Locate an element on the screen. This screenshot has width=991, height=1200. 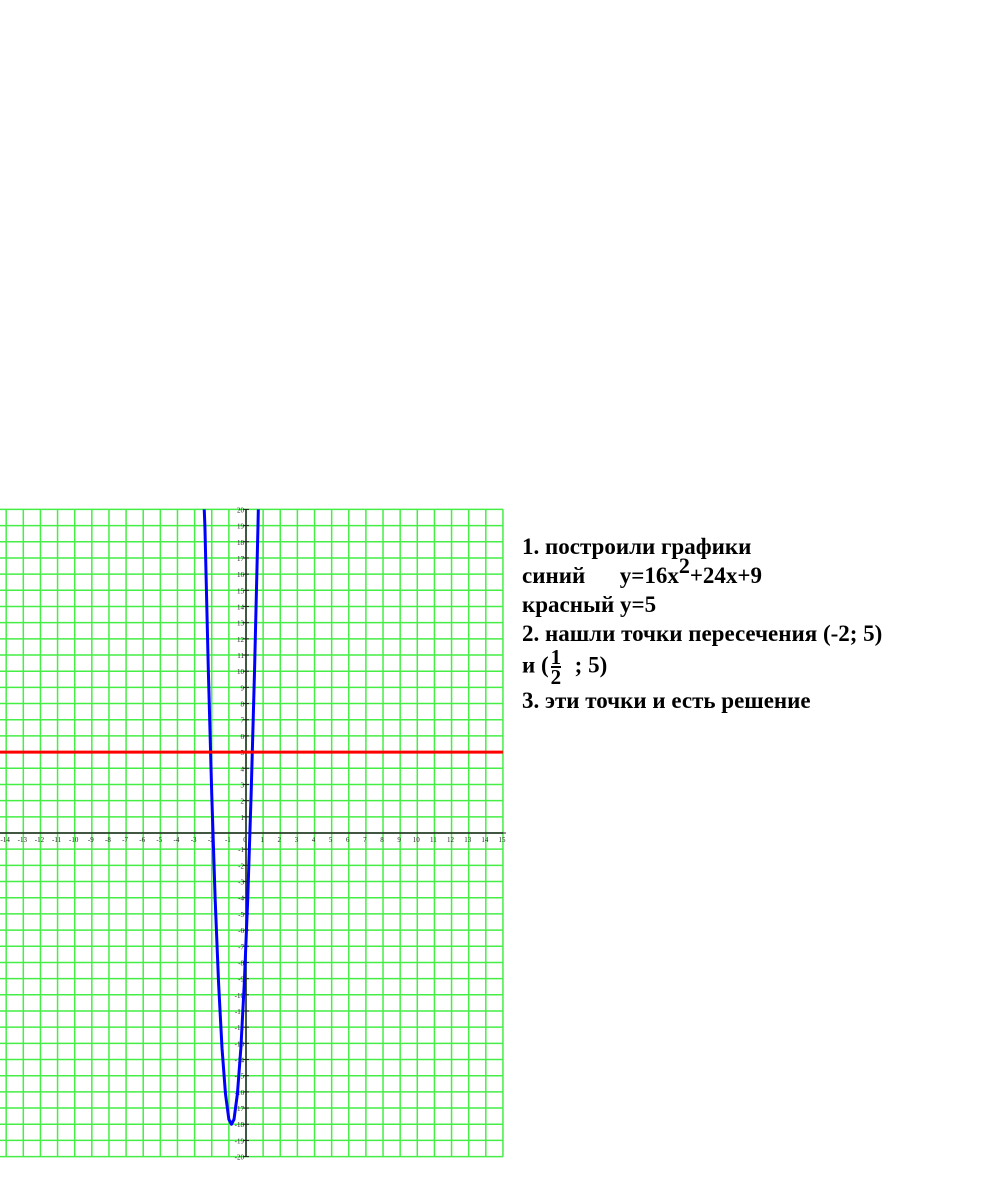
blue-formula-rest: +24x+9 is located at coordinates (726, 575).